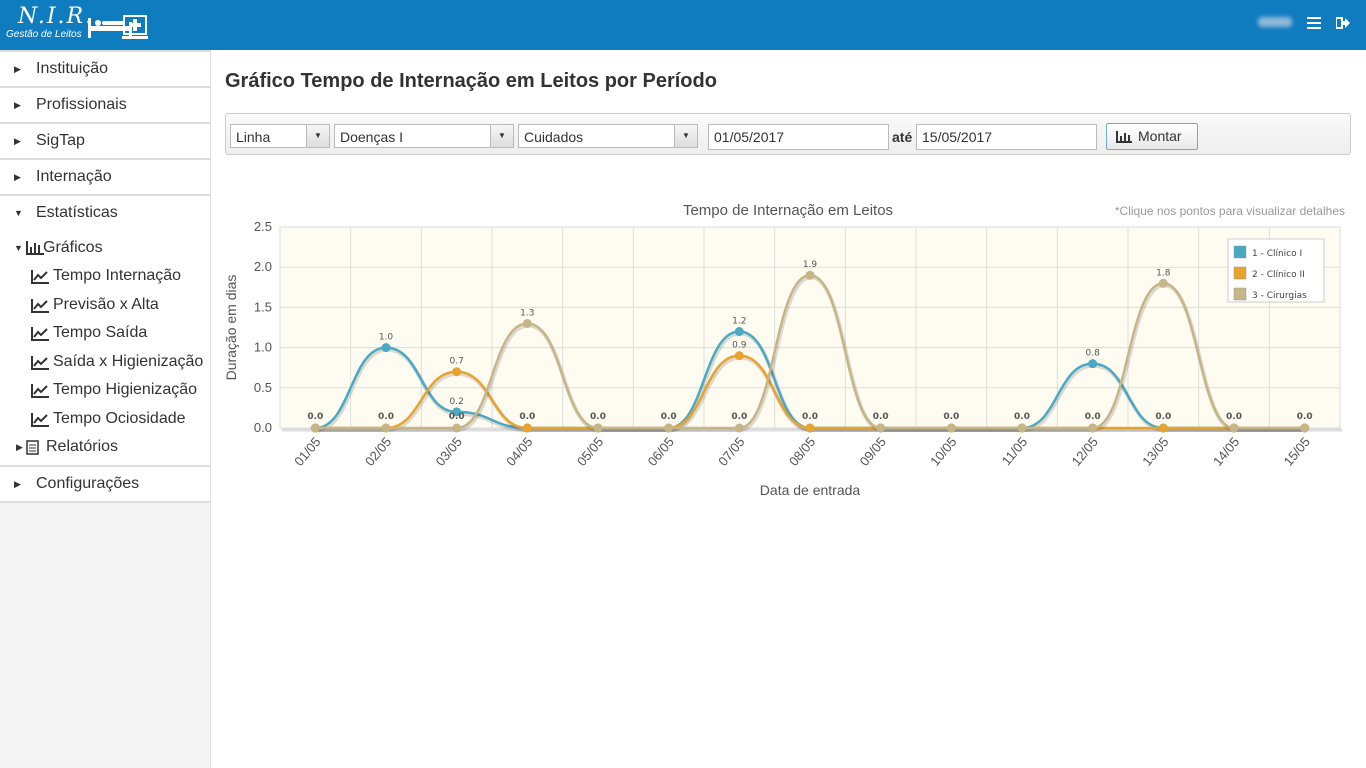  I want to click on sidebar-item-graficos: ▼ Gráficos, so click(105, 248).